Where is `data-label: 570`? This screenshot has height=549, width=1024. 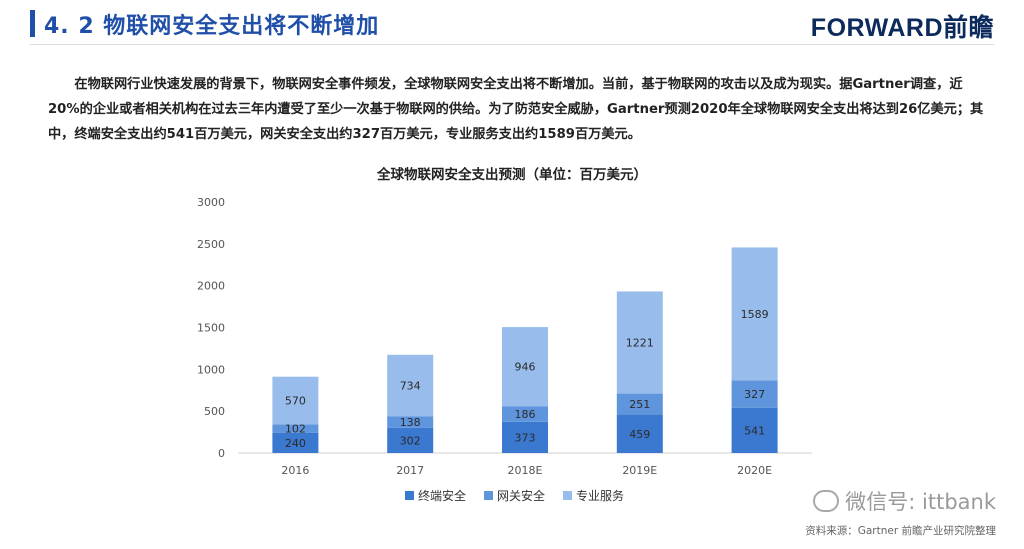
data-label: 570 is located at coordinates (295, 401).